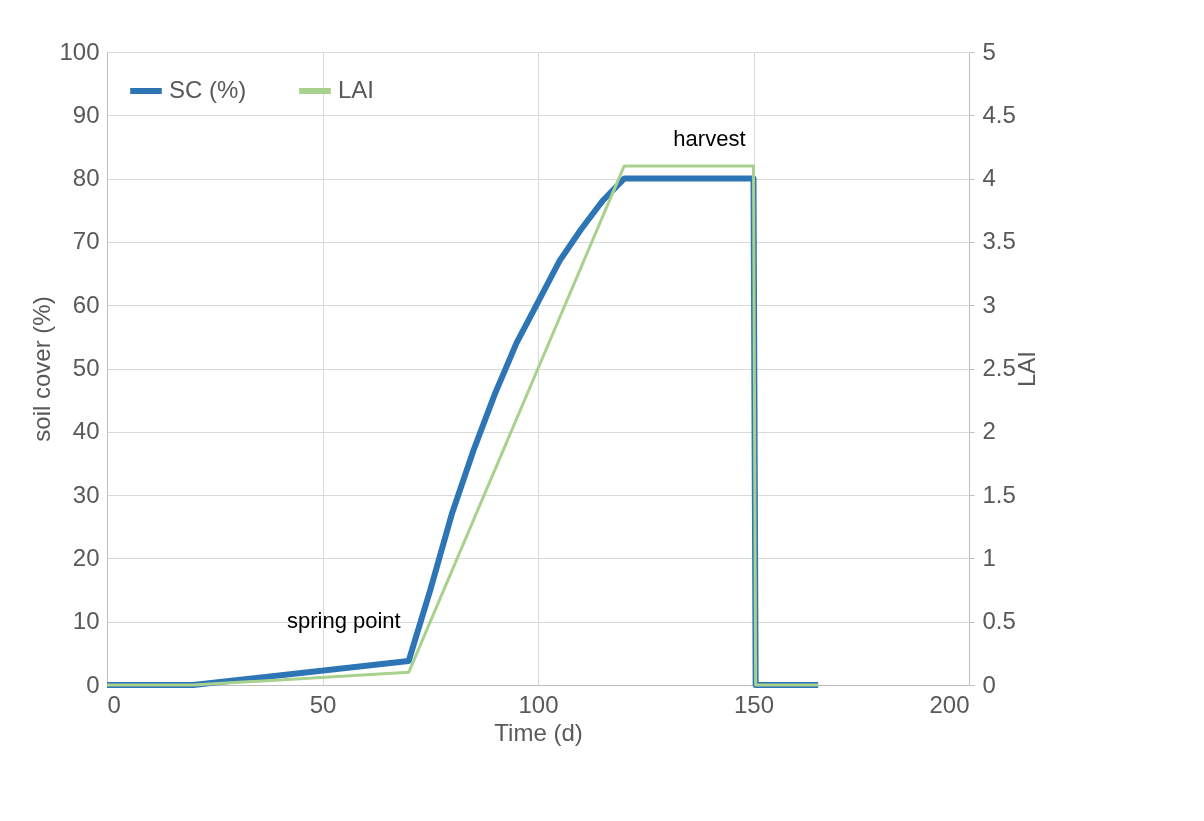 This screenshot has width=1204, height=821. I want to click on y-tick-label: 10, so click(86, 621).